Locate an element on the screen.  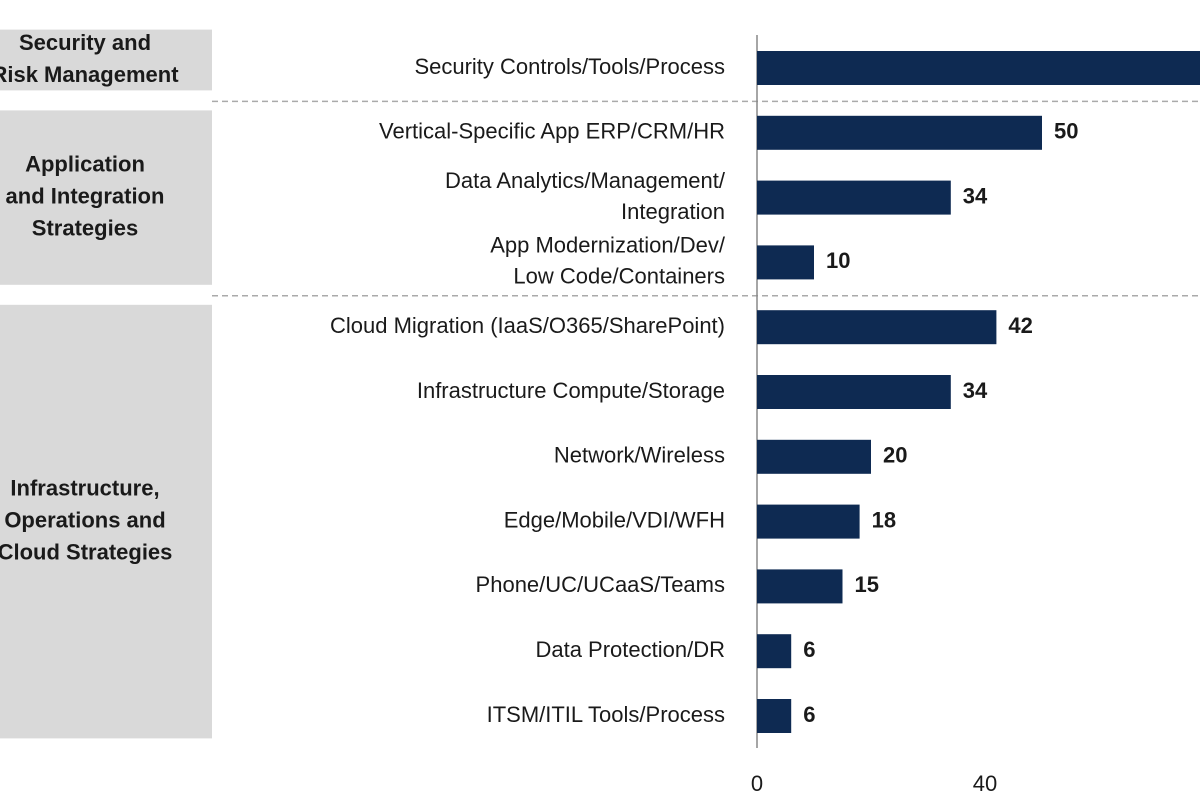
value-label: 10 is located at coordinates (838, 260).